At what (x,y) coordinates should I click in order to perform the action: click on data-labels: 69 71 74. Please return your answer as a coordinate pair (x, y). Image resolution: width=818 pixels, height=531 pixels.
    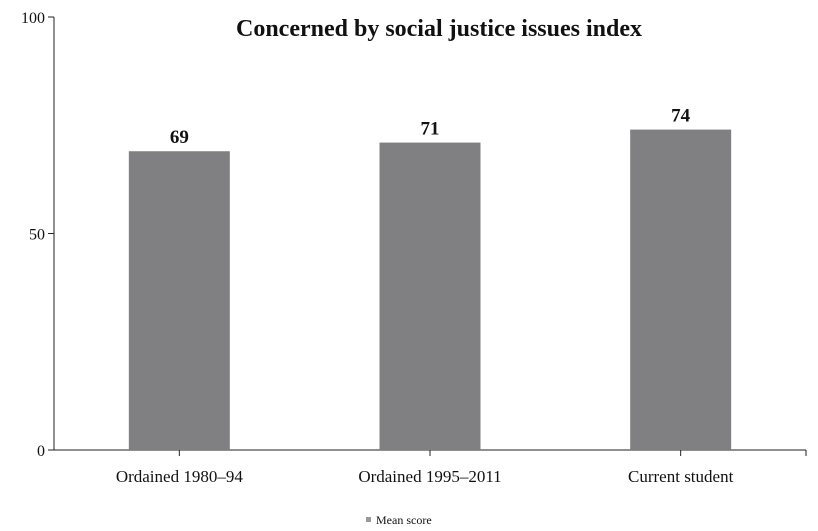
    Looking at the image, I should click on (430, 127).